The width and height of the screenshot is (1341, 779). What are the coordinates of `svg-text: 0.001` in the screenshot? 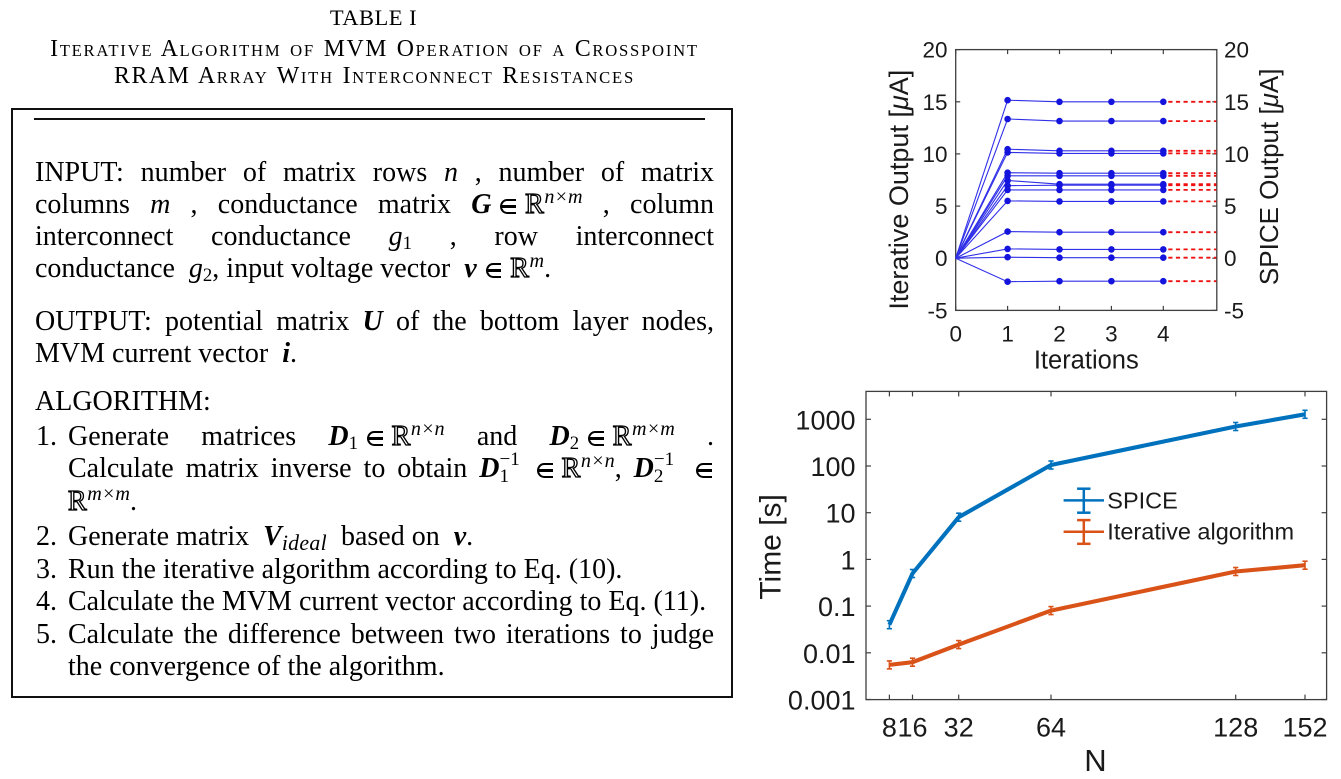 It's located at (822, 701).